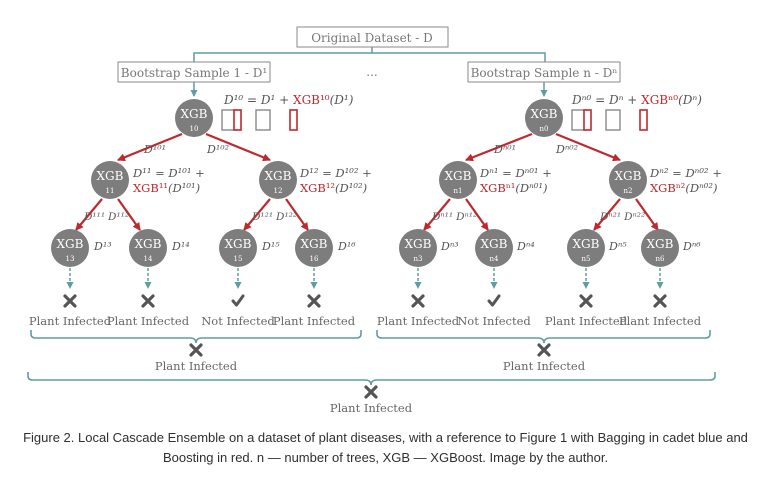  Describe the element at coordinates (495, 259) in the screenshot. I see `svg-text: n4` at that location.